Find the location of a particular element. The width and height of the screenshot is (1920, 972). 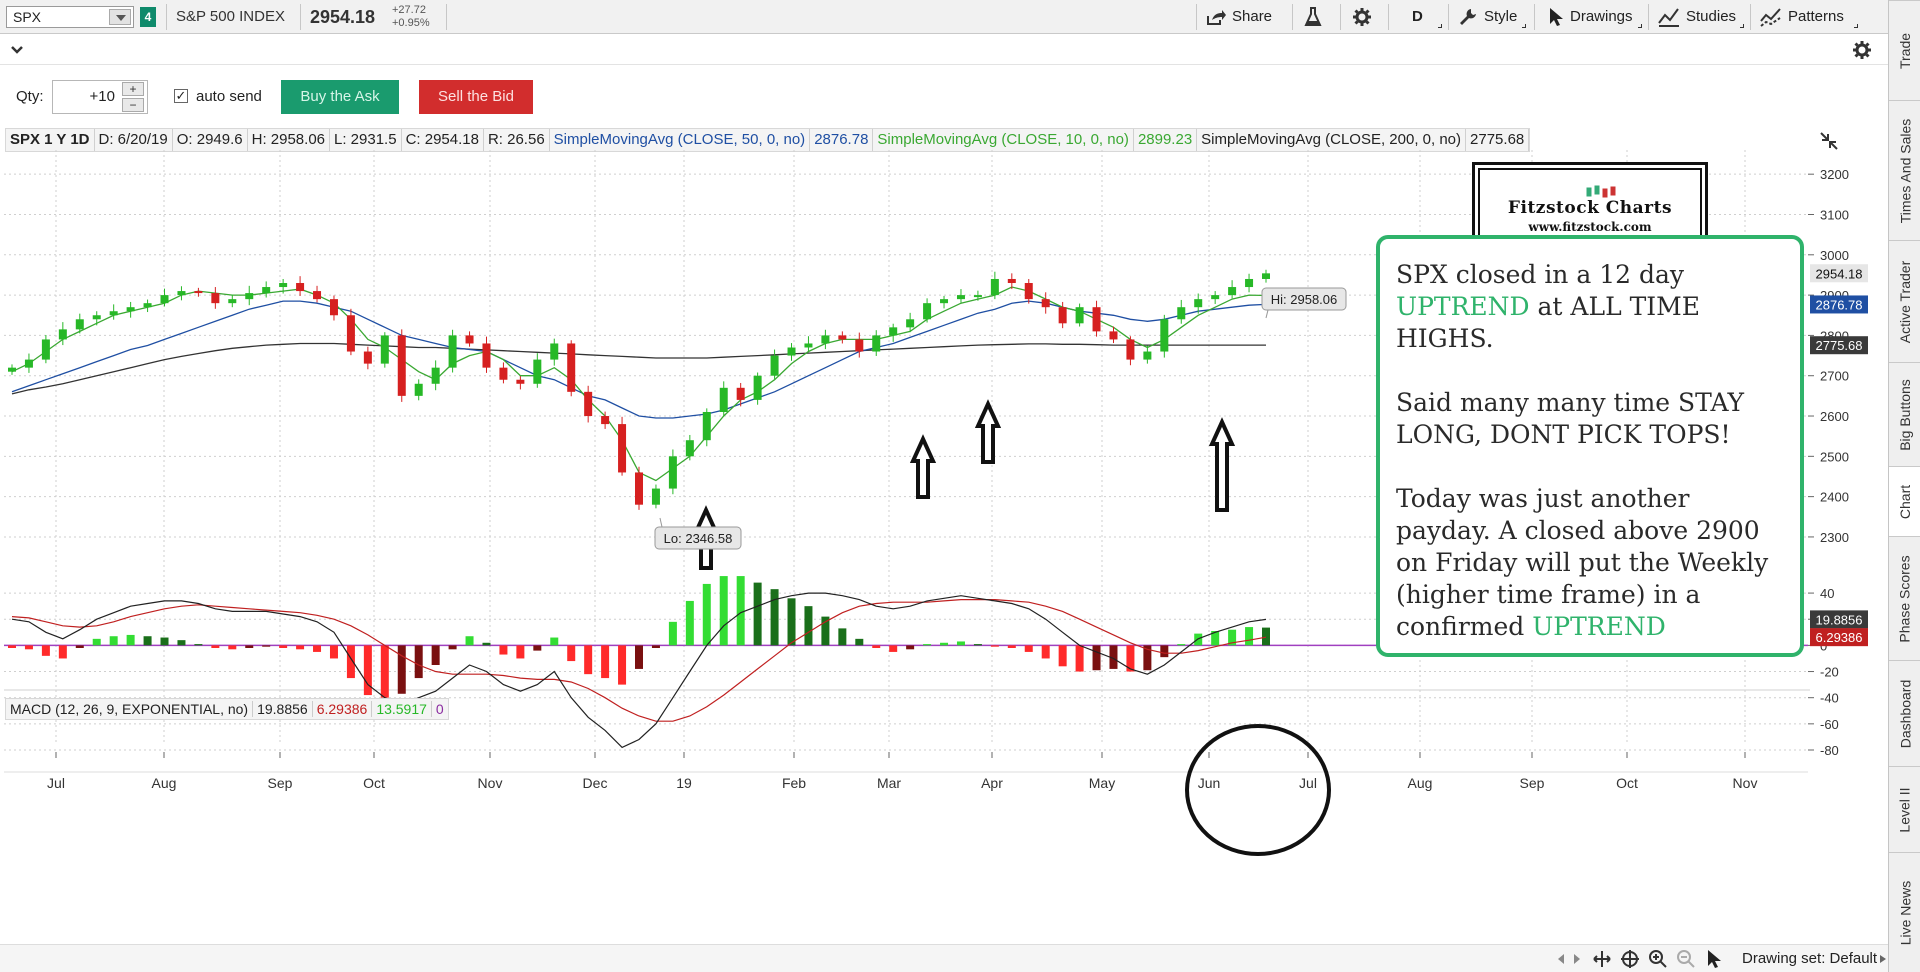

patterns-button: Patterns is located at coordinates (1802, 17).